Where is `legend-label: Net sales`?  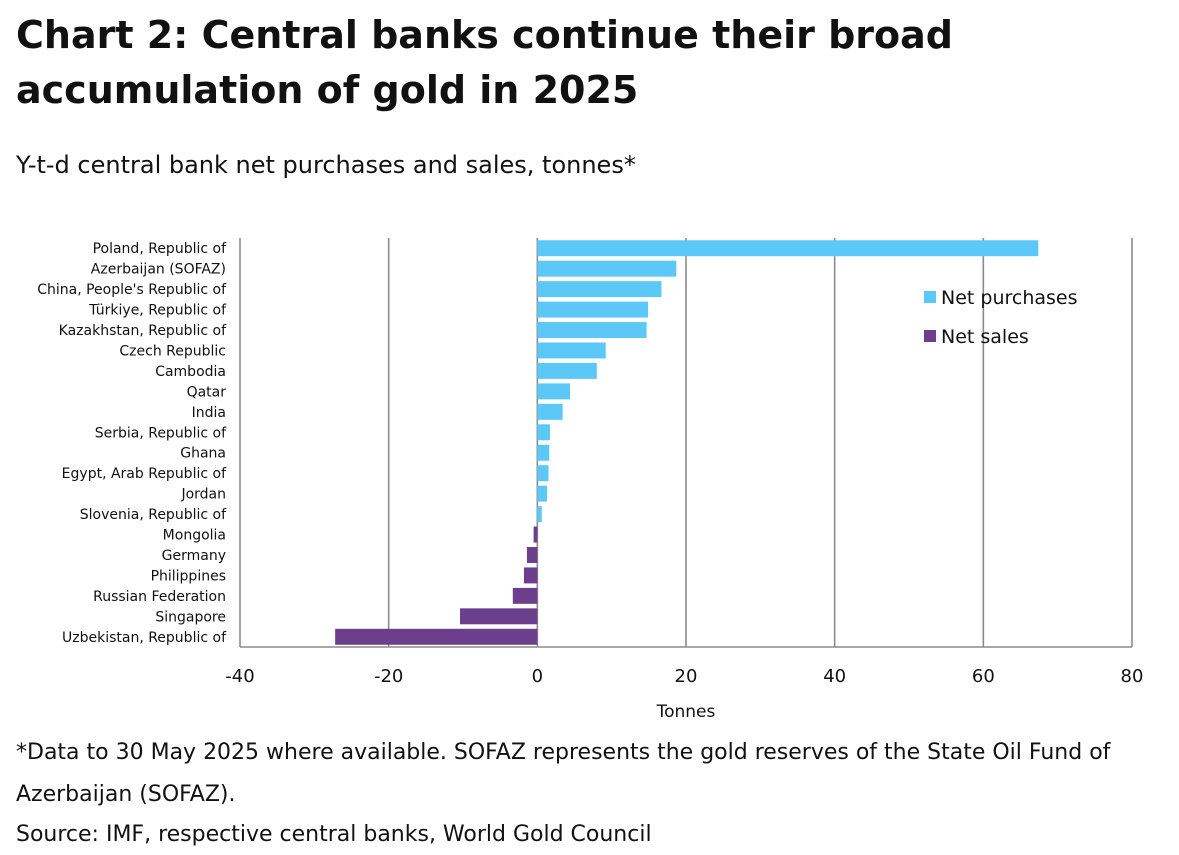 legend-label: Net sales is located at coordinates (985, 337).